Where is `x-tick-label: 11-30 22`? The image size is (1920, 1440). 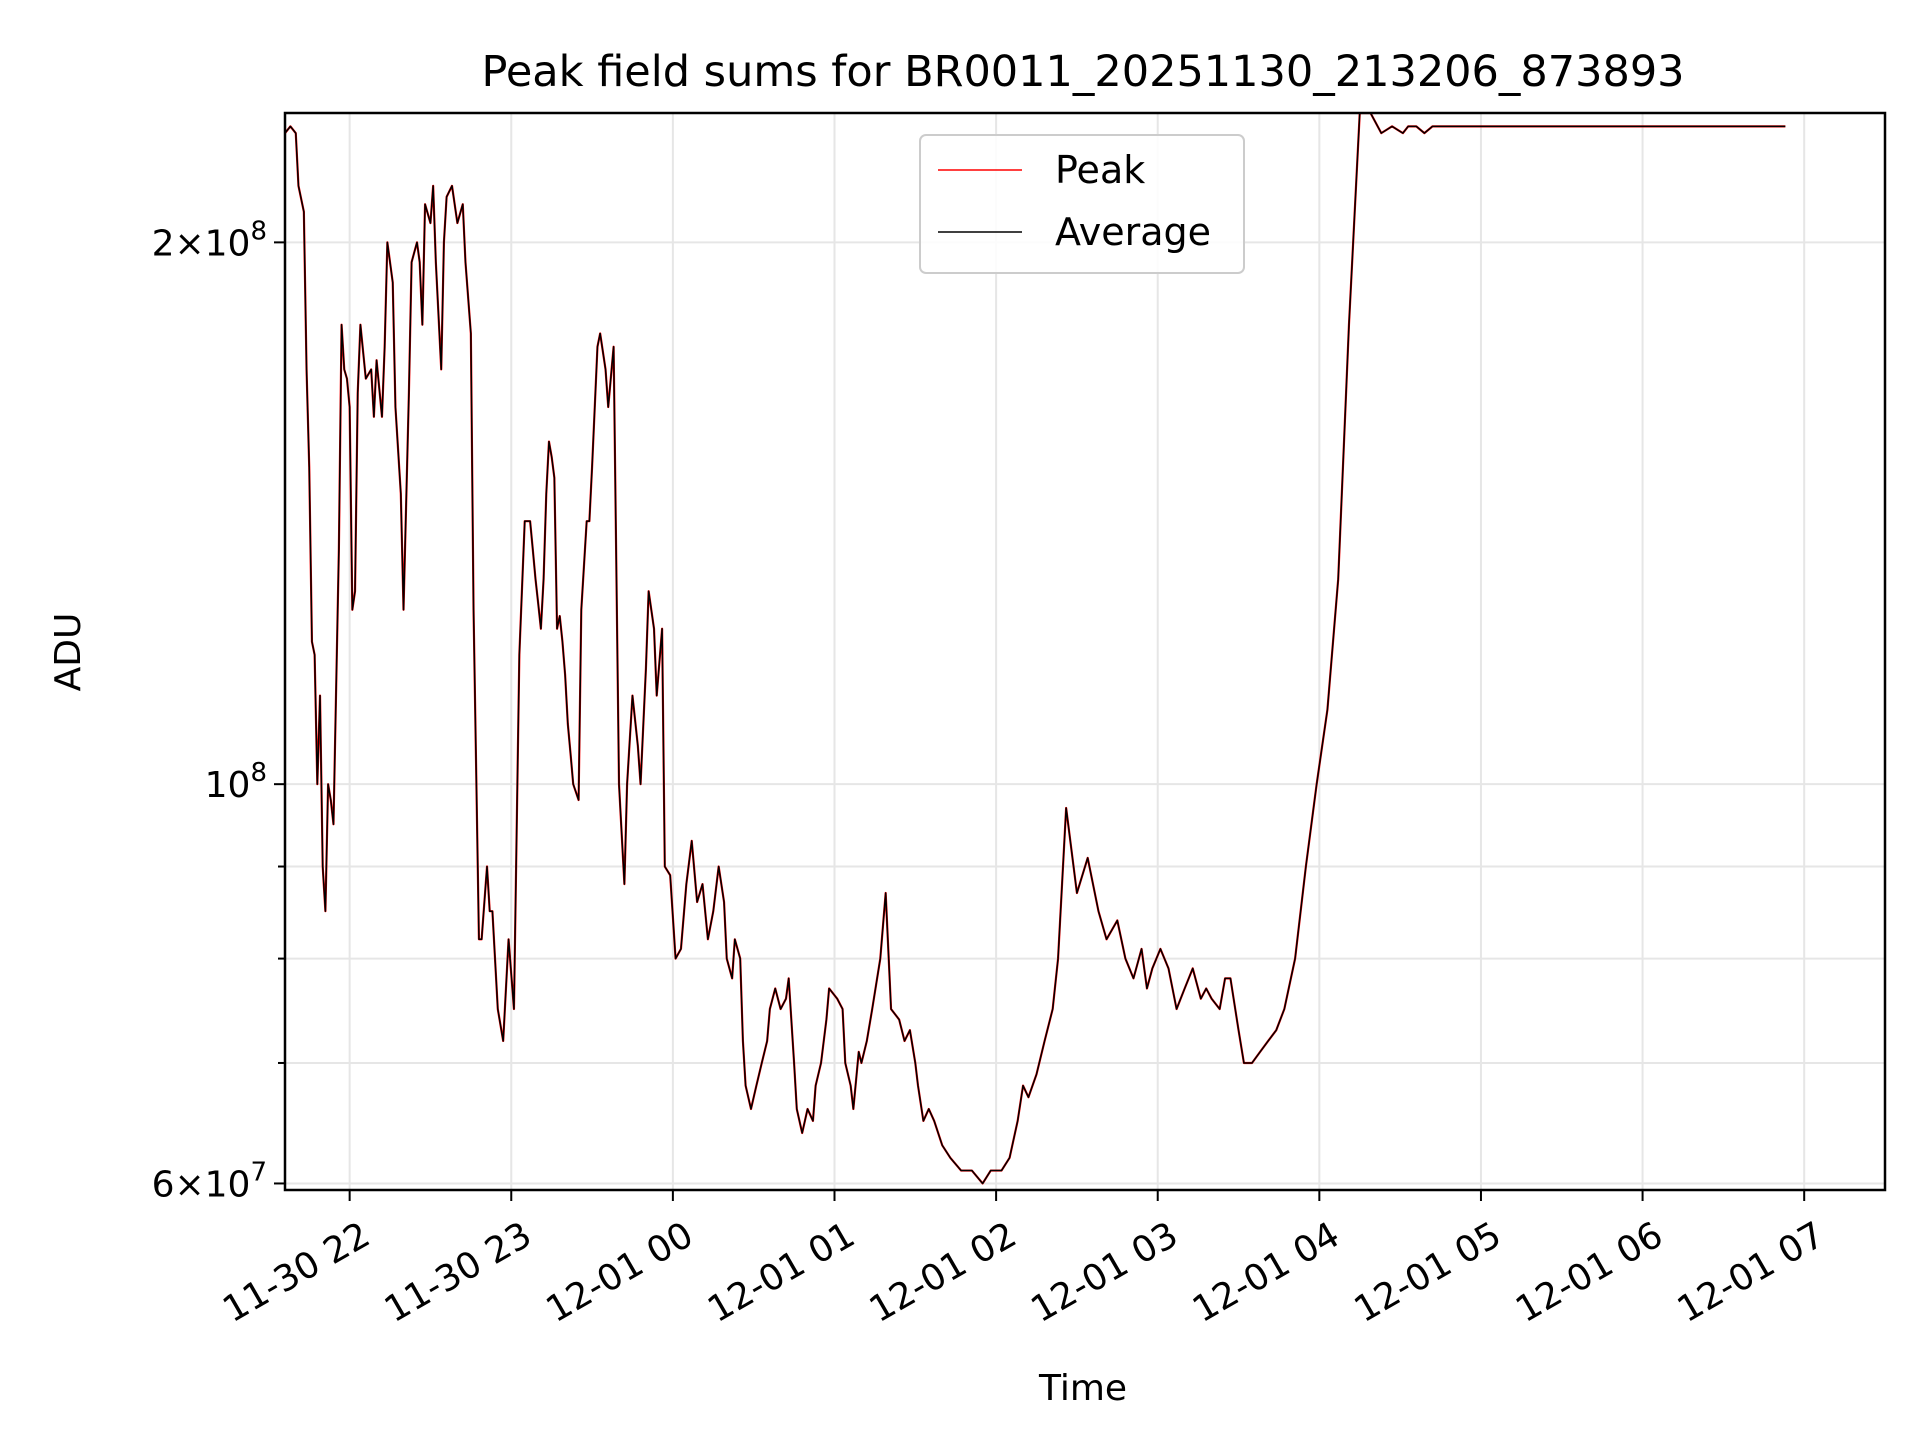
x-tick-label: 11-30 22 is located at coordinates (296, 1272).